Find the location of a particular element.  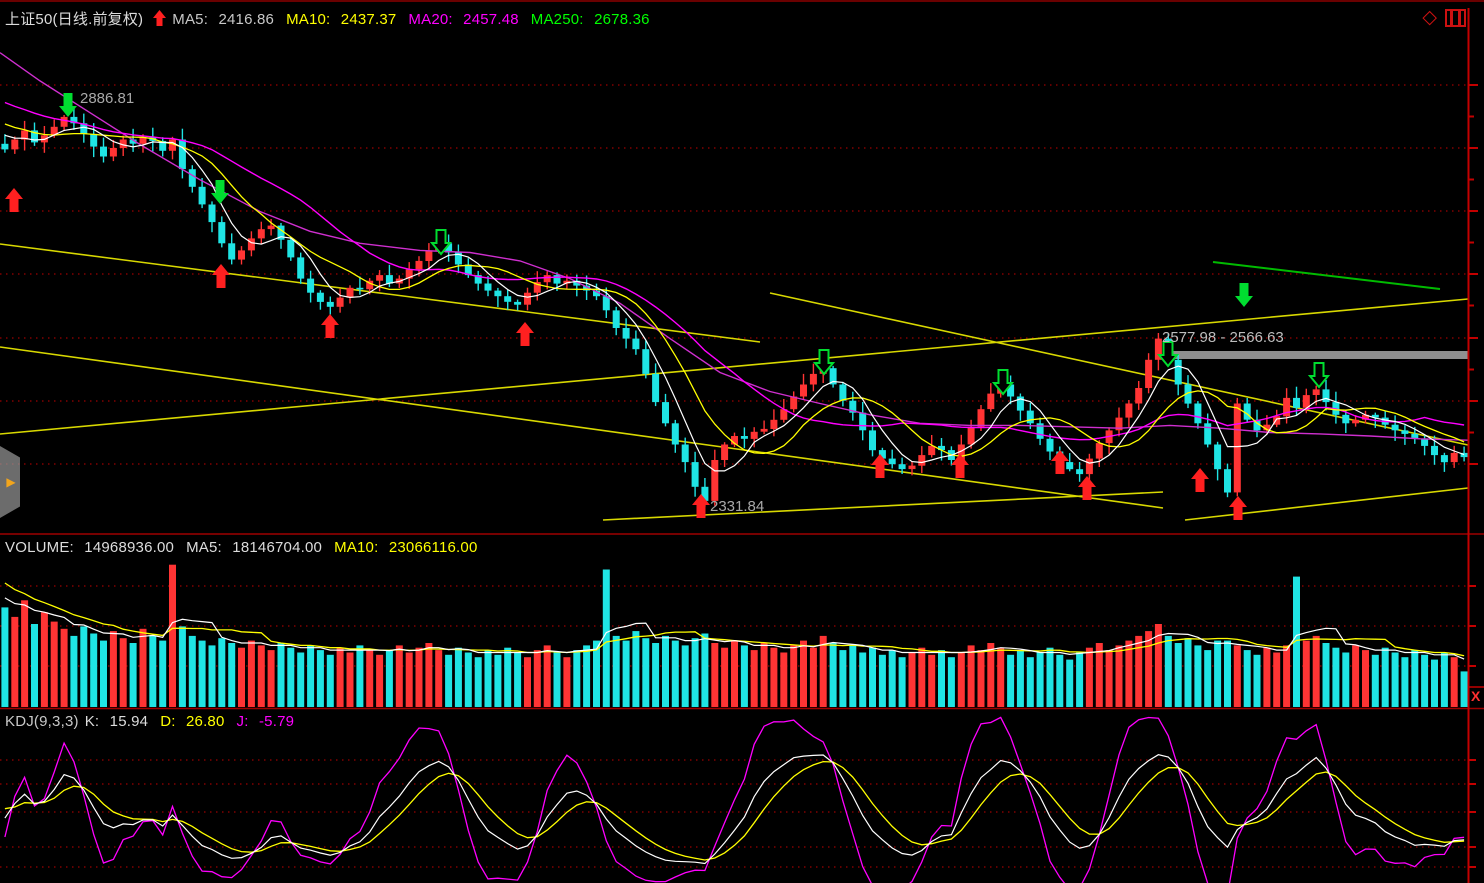

ma5-value: 2416.86 is located at coordinates (246, 19).